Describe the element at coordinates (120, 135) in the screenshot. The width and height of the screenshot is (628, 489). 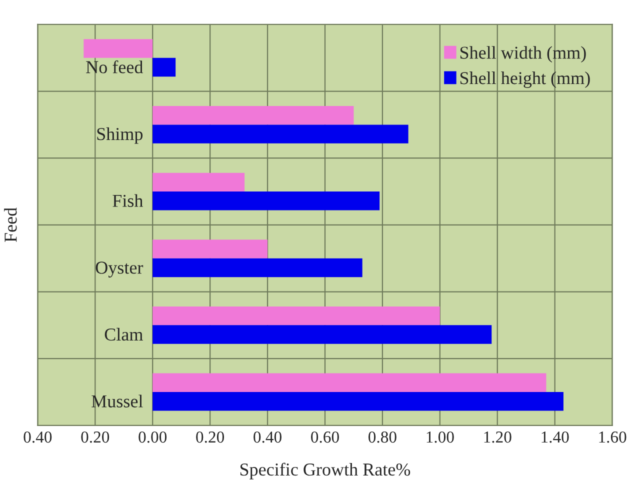
I see `y-tick-label: Shimp` at that location.